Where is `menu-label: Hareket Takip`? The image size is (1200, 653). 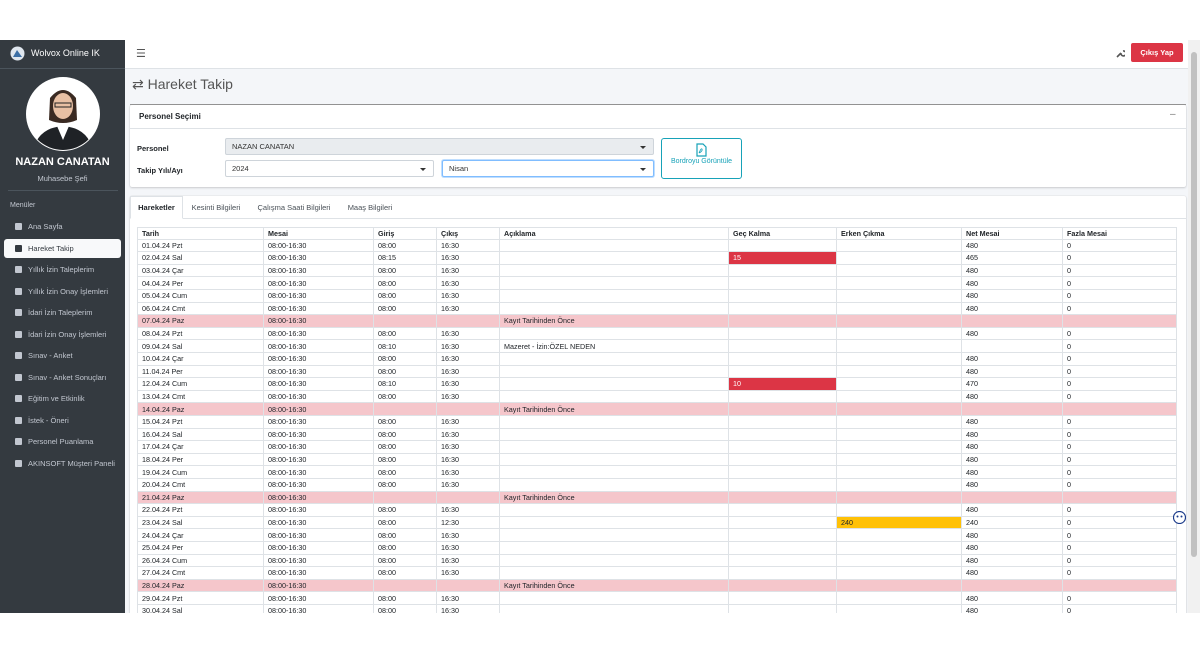
menu-label: Hareket Takip is located at coordinates (51, 248).